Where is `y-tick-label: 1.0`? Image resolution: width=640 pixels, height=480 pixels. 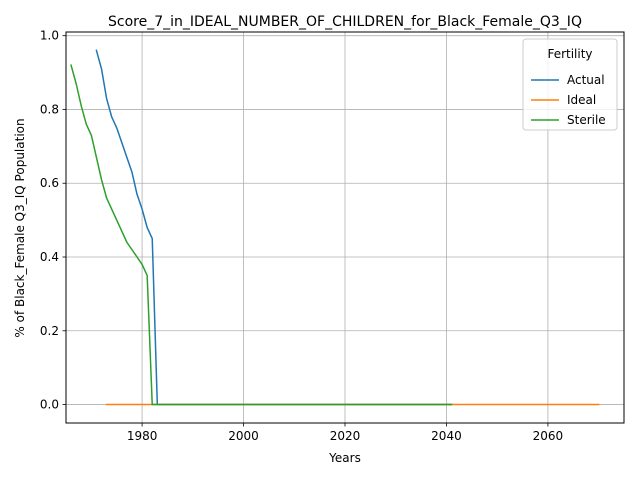 y-tick-label: 1.0 is located at coordinates (49, 36).